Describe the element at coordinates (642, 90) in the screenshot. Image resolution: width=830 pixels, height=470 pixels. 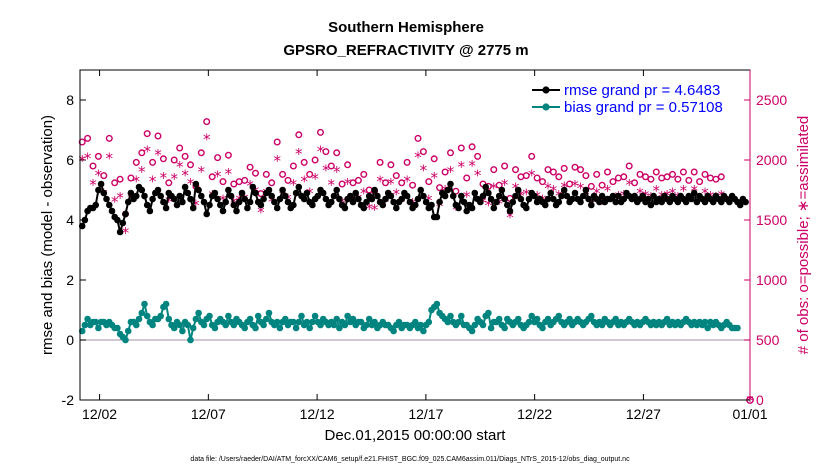
I see `legend-rmse-label: rmse grand pr = 4.6483` at that location.